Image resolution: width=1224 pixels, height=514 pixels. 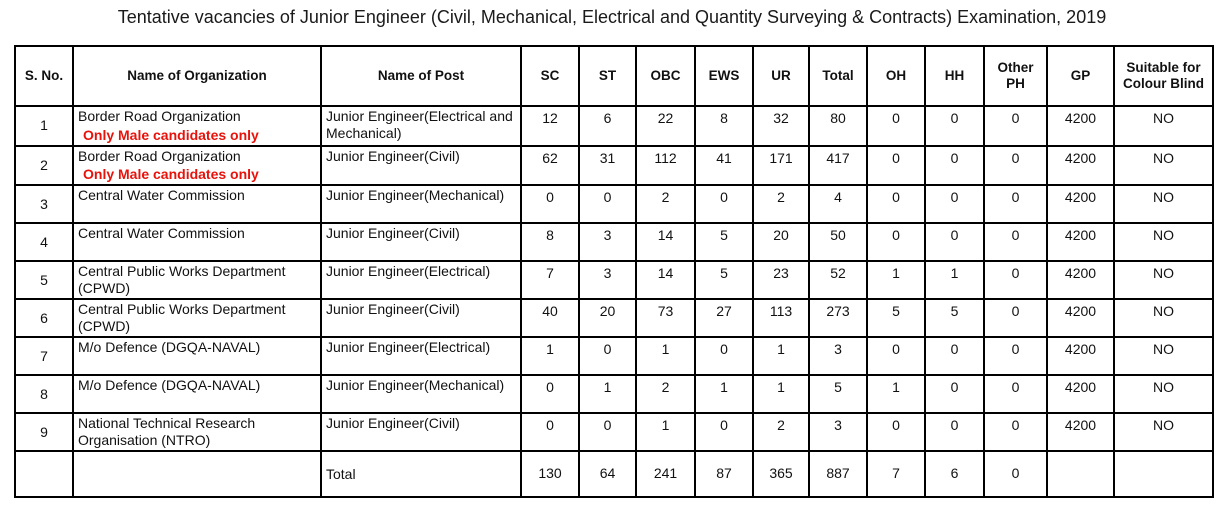 What do you see at coordinates (169, 385) in the screenshot?
I see `organization-name: M/o Defence (DGQA-NAVAL)` at bounding box center [169, 385].